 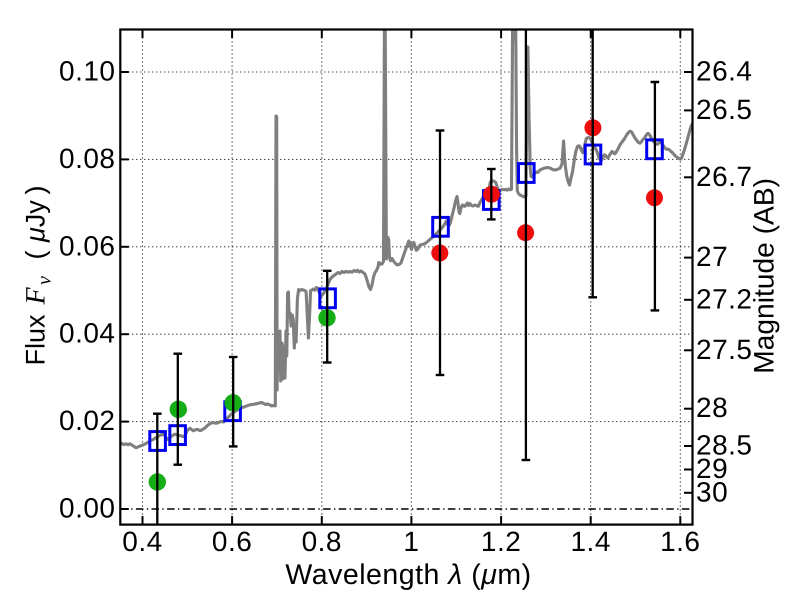 What do you see at coordinates (87, 420) in the screenshot?
I see `svg-text: 0.02` at bounding box center [87, 420].